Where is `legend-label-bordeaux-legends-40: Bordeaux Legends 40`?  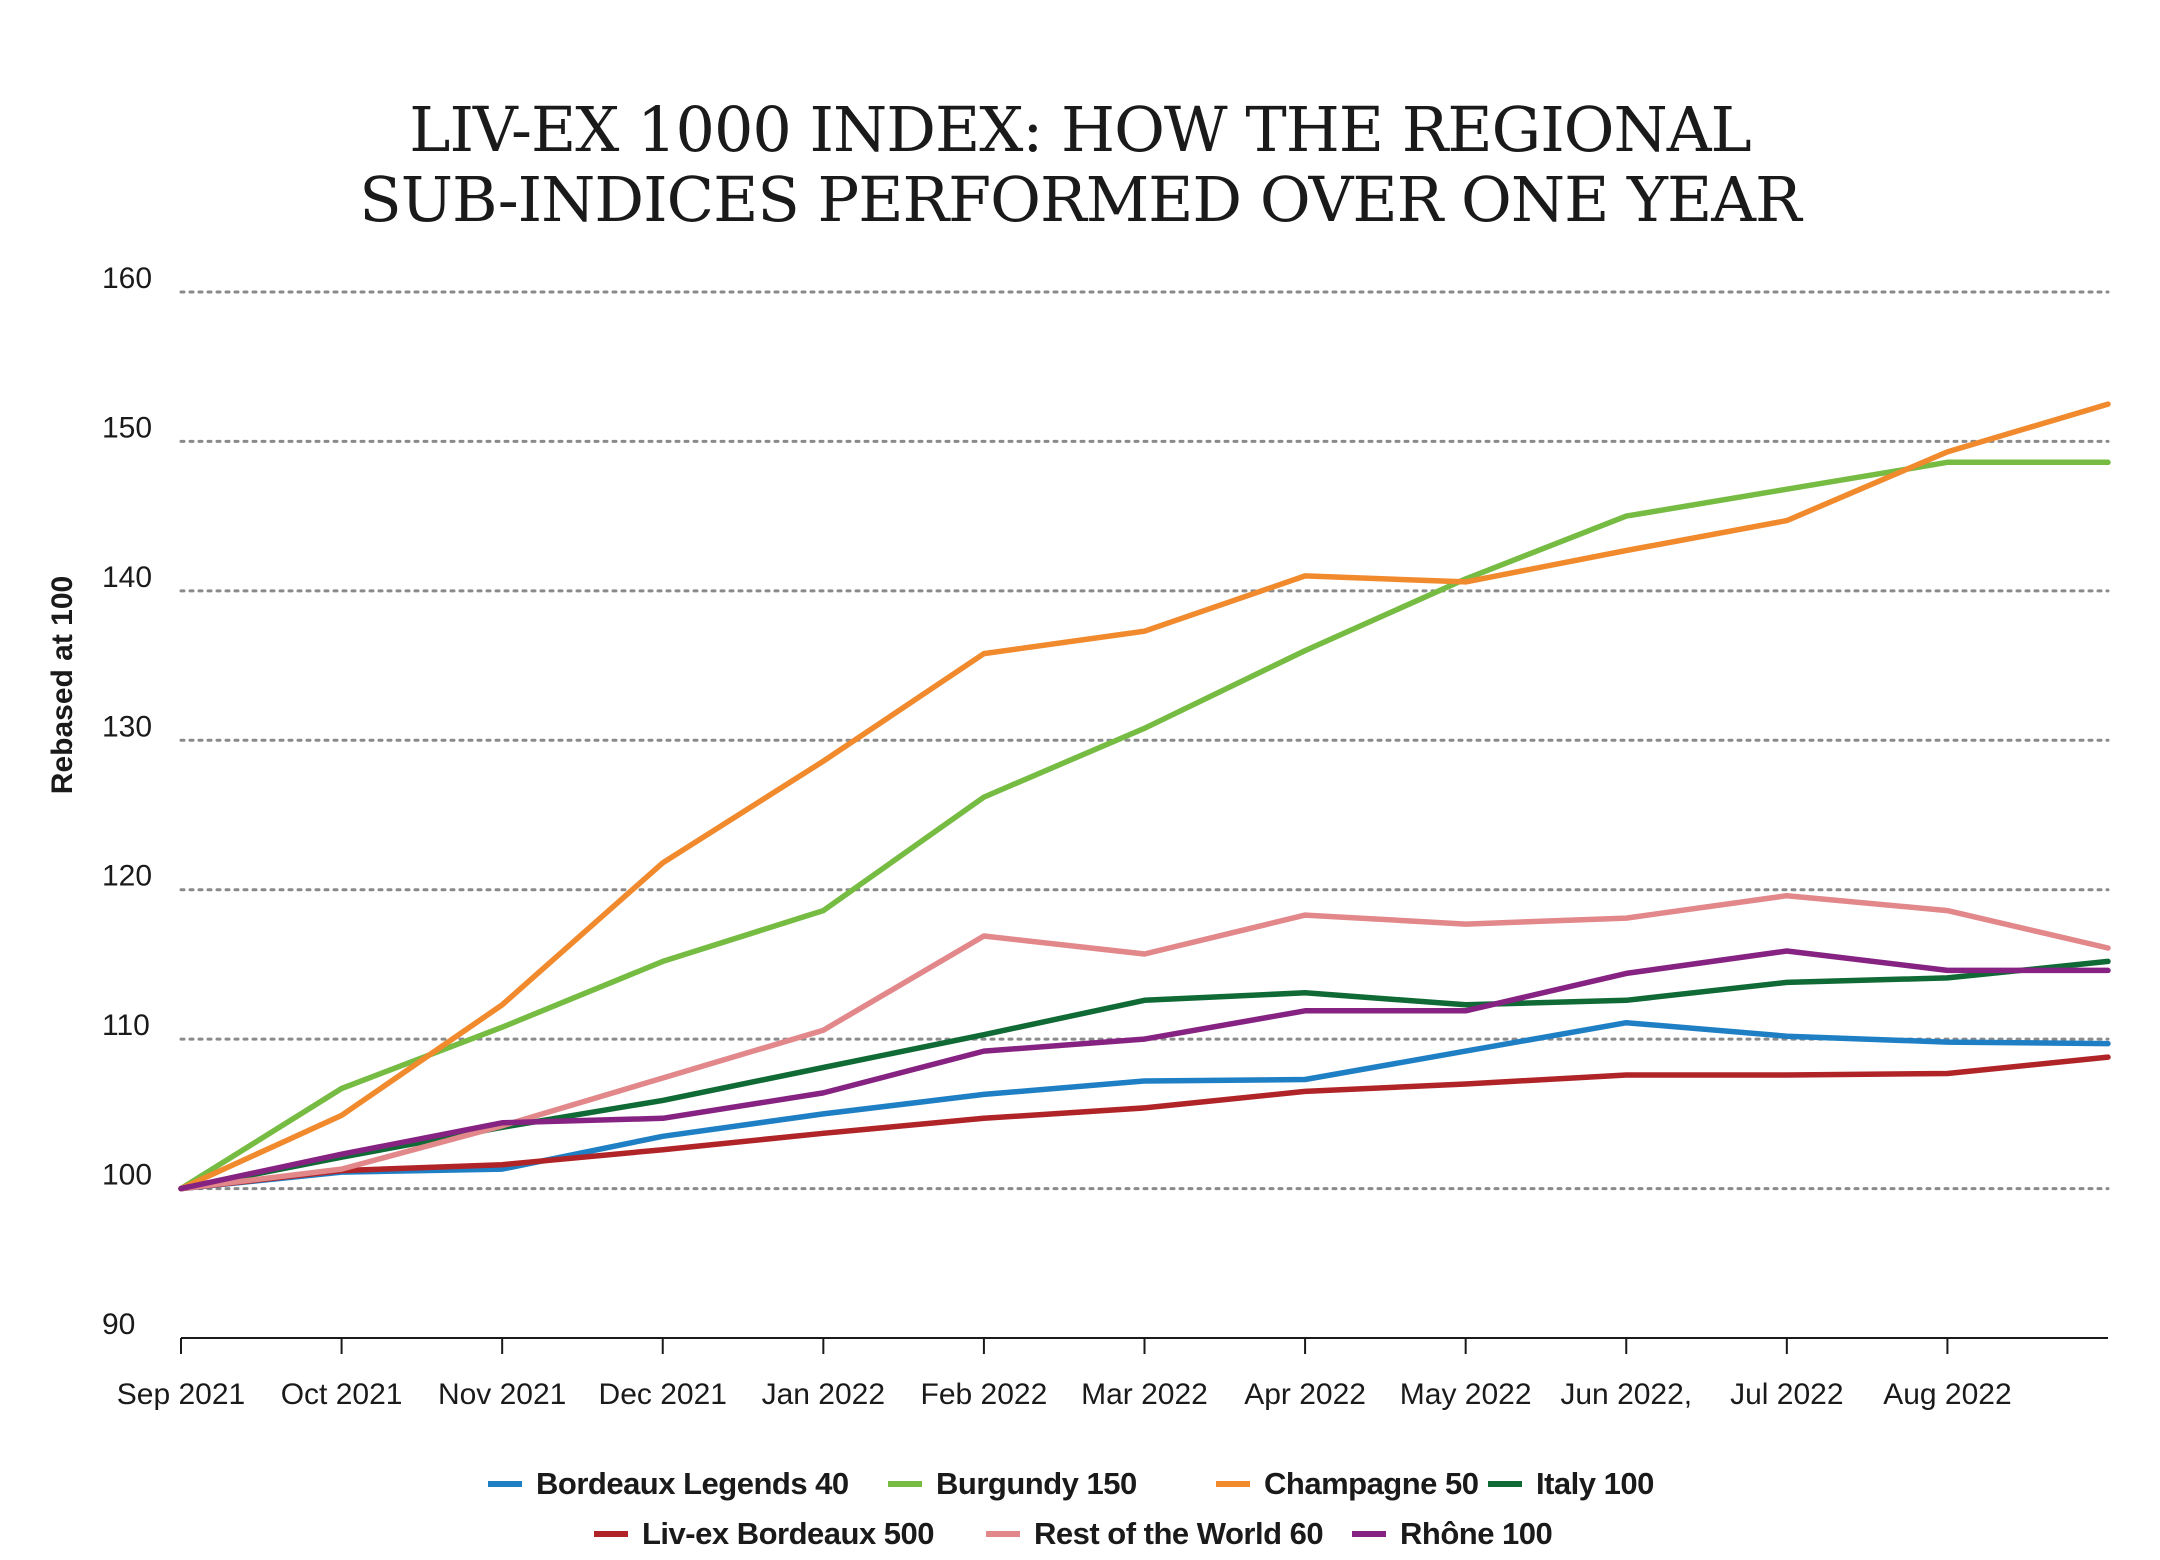 legend-label-bordeaux-legends-40: Bordeaux Legends 40 is located at coordinates (692, 1483).